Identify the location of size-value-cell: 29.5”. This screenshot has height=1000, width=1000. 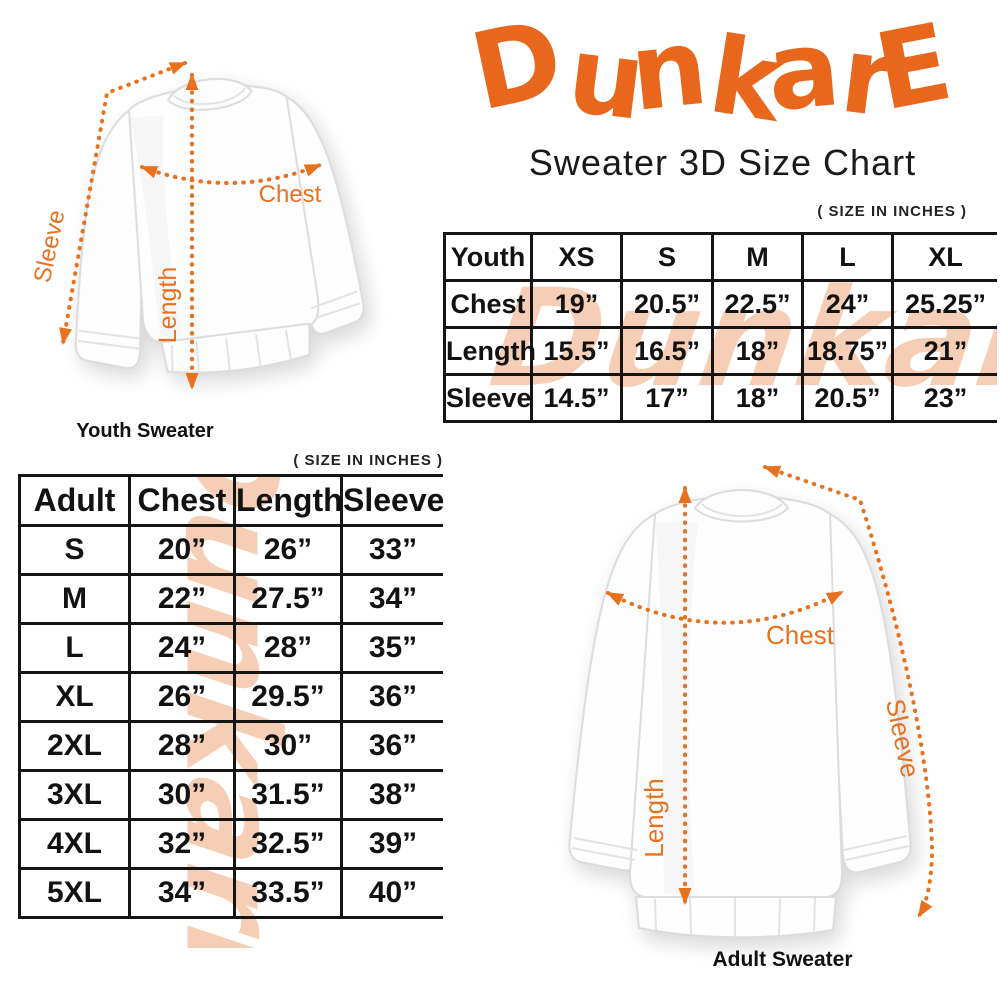
(288, 697).